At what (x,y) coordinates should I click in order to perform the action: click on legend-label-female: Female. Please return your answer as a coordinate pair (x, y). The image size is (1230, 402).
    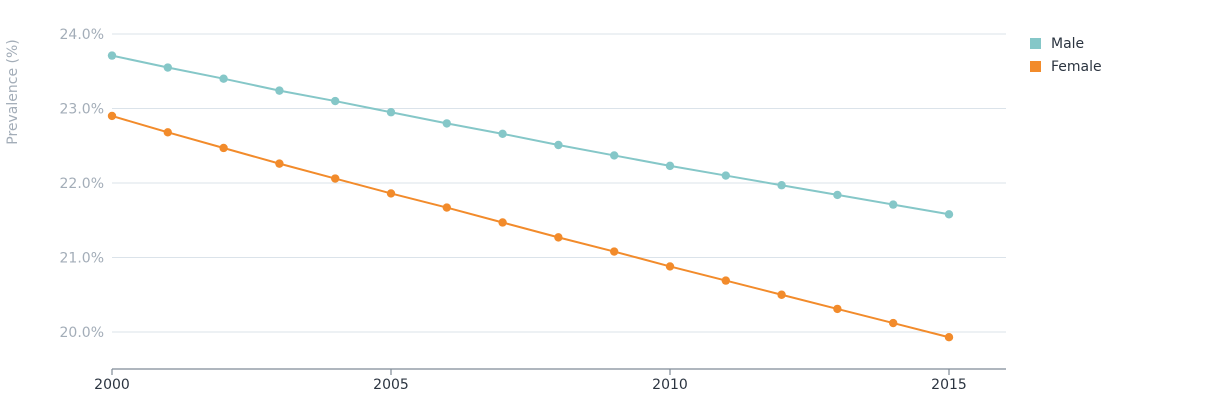
    Looking at the image, I should click on (1076, 67).